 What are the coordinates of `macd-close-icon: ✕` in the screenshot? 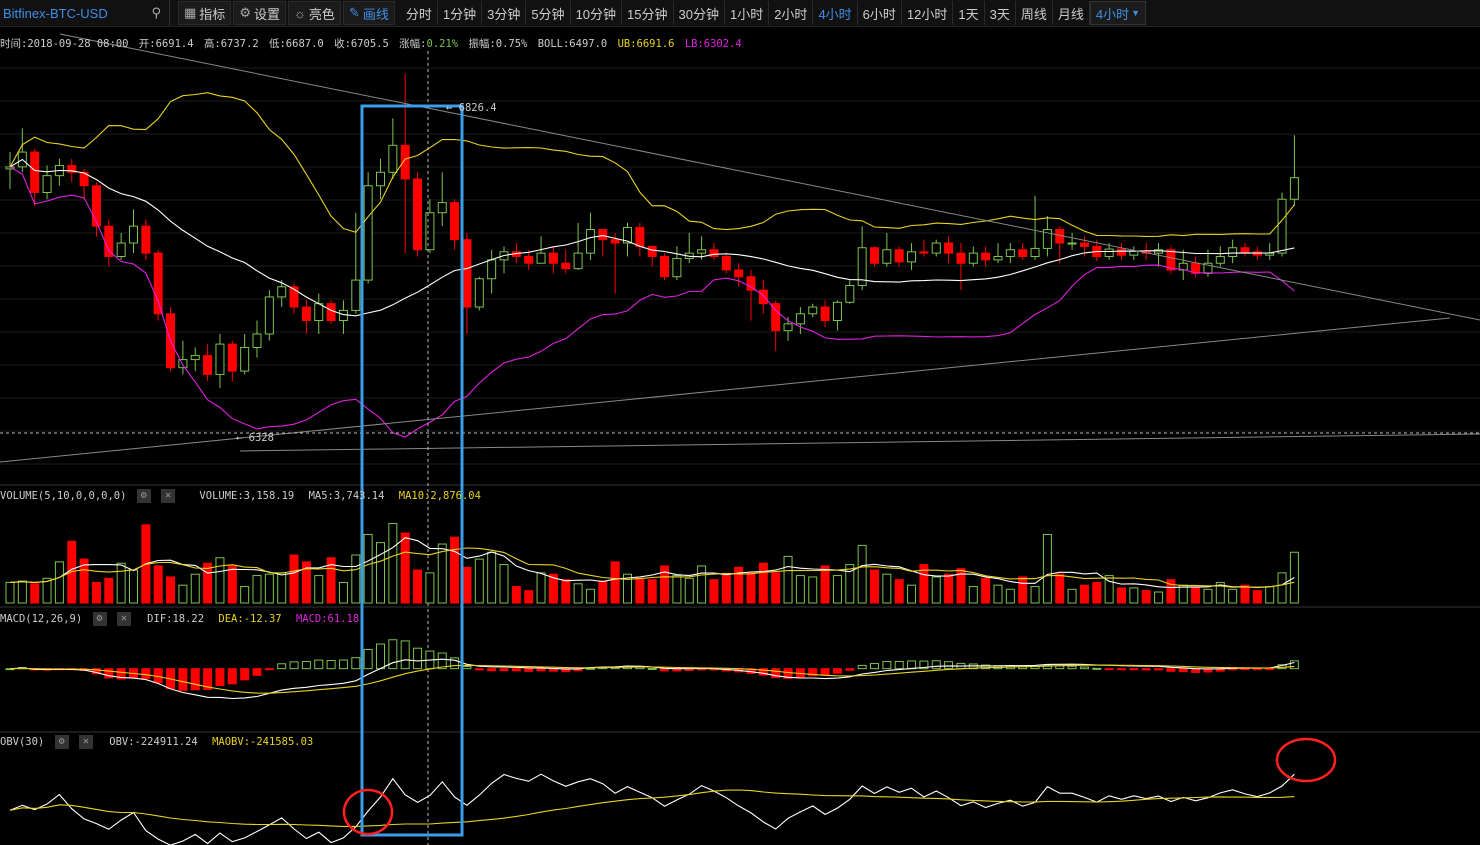 It's located at (123, 619).